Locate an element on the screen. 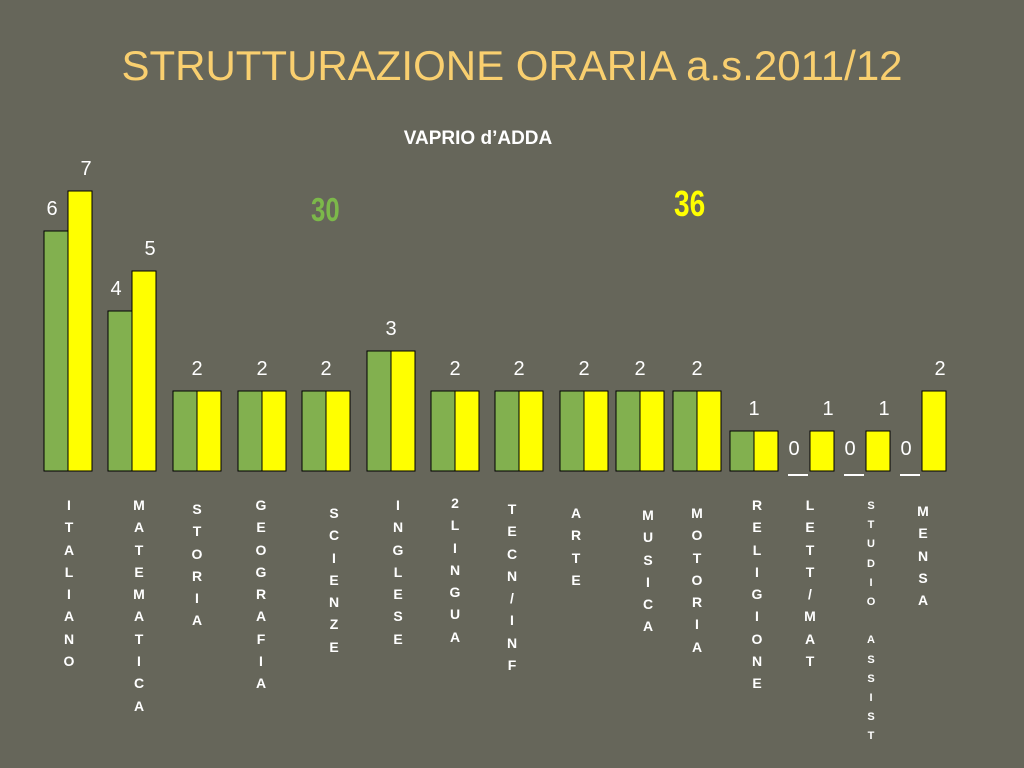 The width and height of the screenshot is (1024, 768). category-letter is located at coordinates (871, 621).